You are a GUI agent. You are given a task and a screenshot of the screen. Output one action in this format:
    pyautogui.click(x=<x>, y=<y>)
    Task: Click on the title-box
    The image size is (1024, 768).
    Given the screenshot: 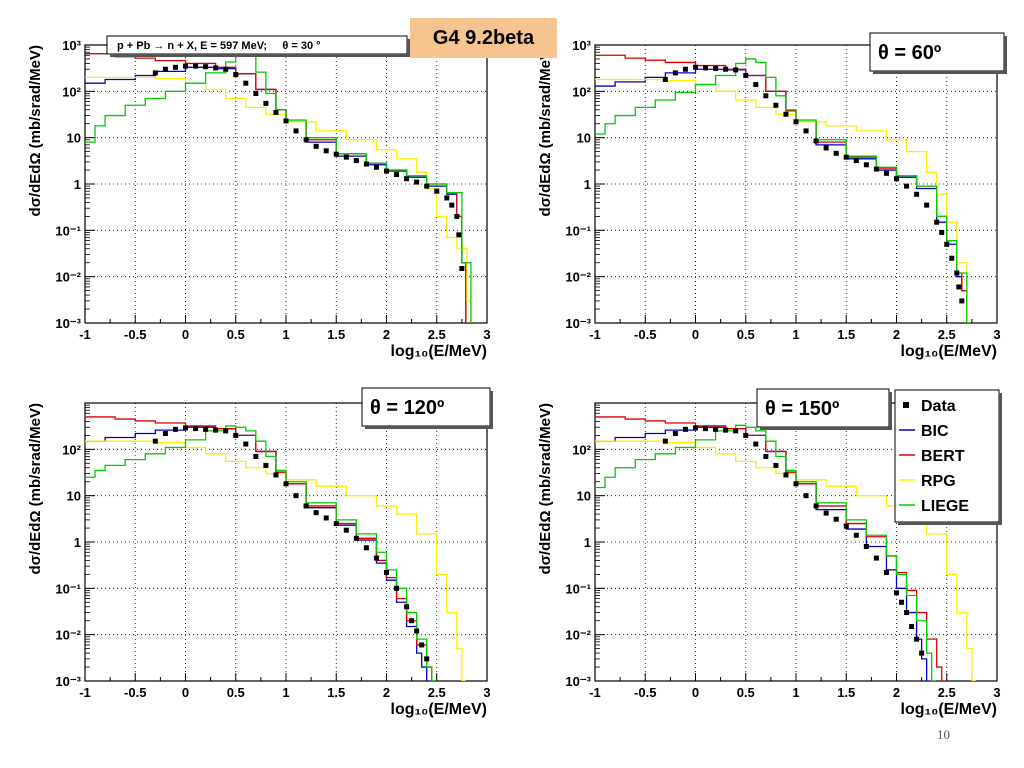 What is the action you would take?
    pyautogui.click(x=426, y=407)
    